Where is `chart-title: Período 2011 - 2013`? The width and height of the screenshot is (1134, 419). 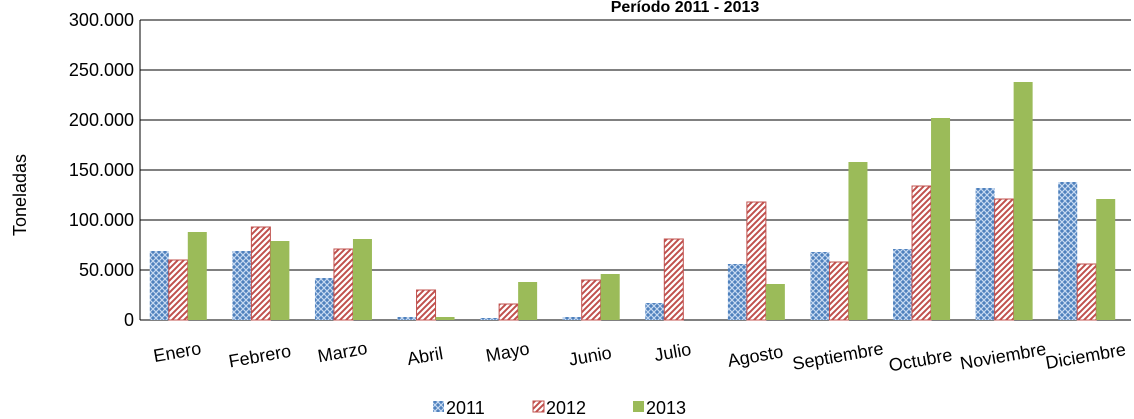 chart-title: Período 2011 - 2013 is located at coordinates (685, 8).